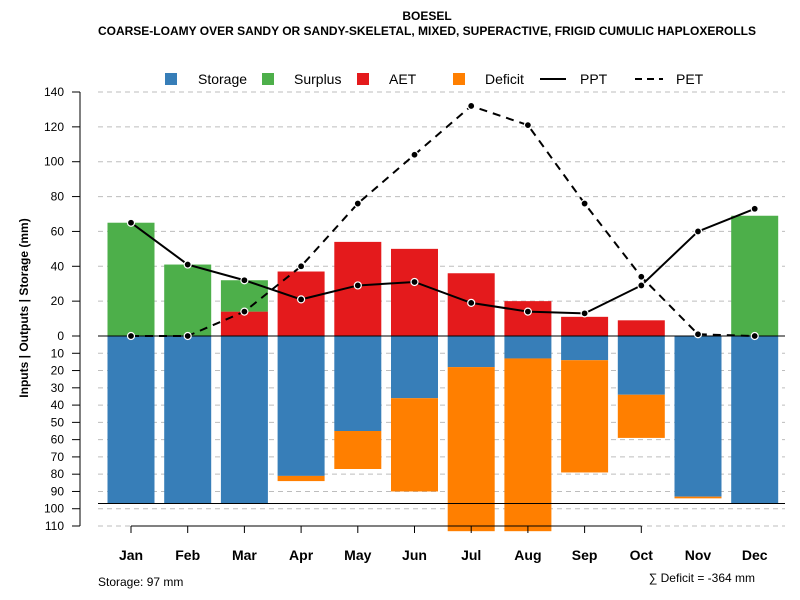 Image resolution: width=800 pixels, height=600 pixels. What do you see at coordinates (222, 79) in the screenshot?
I see `legend-storage-label: Storage` at bounding box center [222, 79].